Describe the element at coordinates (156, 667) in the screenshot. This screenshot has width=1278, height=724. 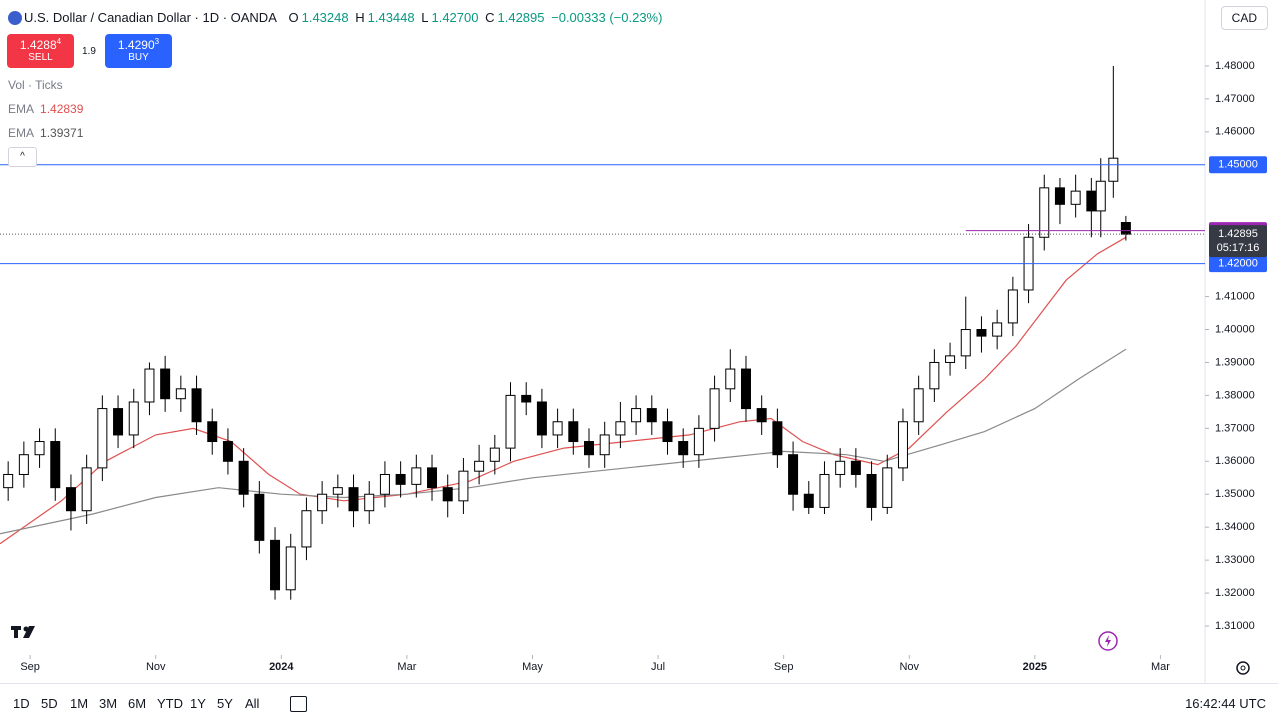
I see `x-tick-label: Nov` at that location.